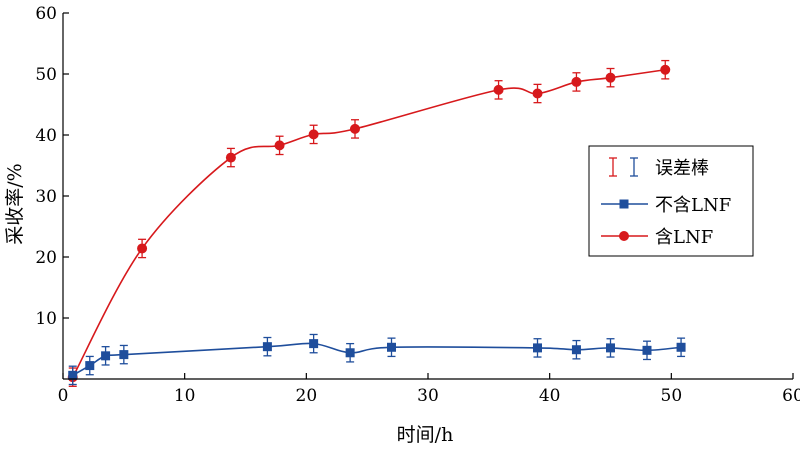  Describe the element at coordinates (684, 237) in the screenshot. I see `legend-label: 含LNF` at that location.